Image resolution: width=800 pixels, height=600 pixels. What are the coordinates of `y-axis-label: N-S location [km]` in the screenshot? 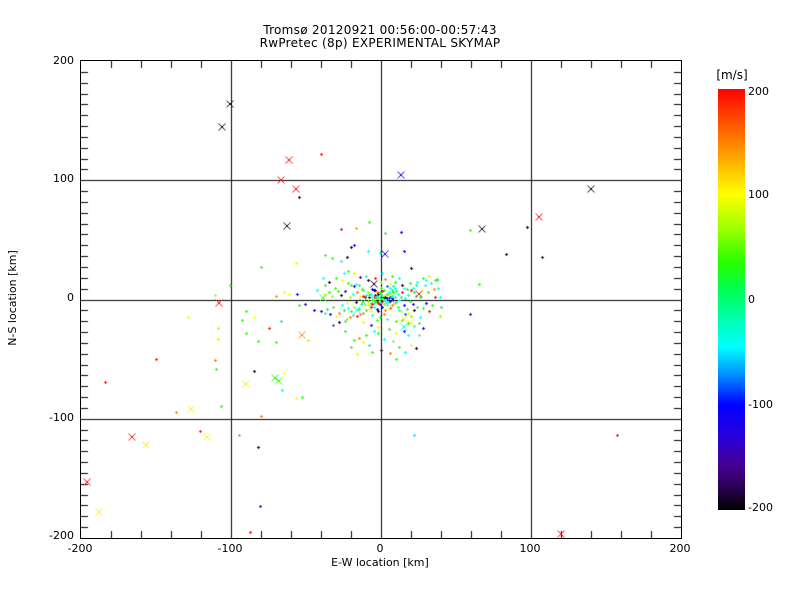 It's located at (12, 298).